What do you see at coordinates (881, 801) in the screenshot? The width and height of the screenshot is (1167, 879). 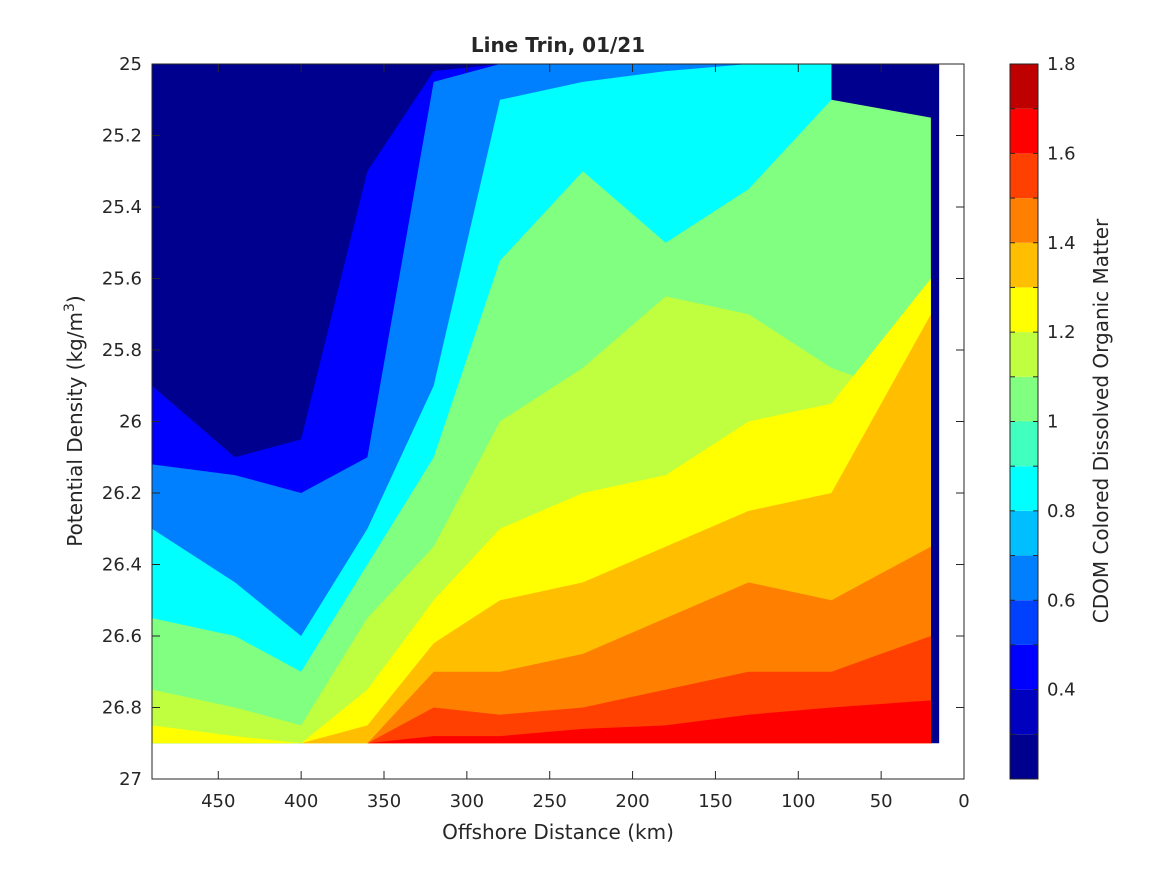 I see `x-tick-label: 50` at bounding box center [881, 801].